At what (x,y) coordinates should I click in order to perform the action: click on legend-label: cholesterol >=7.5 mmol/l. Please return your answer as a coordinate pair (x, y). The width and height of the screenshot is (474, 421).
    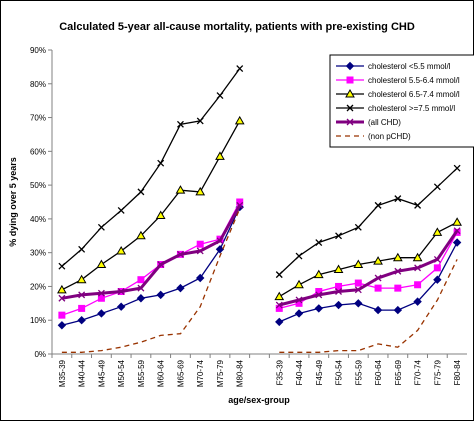
    Looking at the image, I should click on (411, 108).